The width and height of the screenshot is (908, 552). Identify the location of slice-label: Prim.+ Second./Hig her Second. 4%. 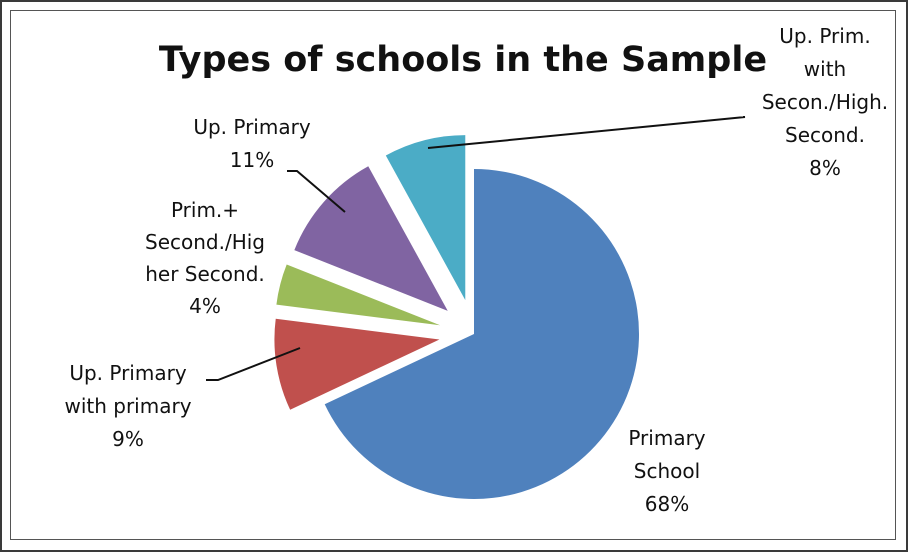
(205, 258).